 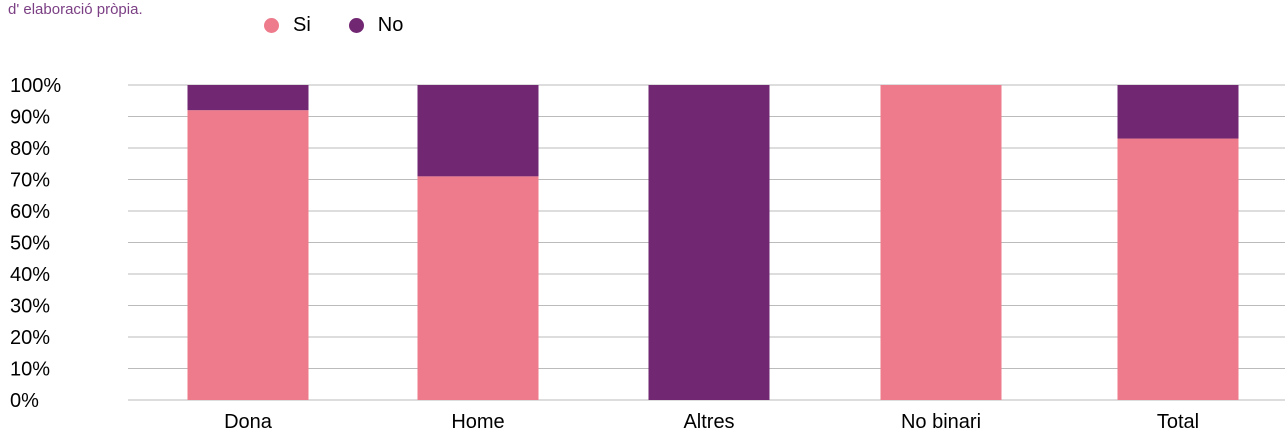 What do you see at coordinates (1178, 420) in the screenshot?
I see `x-tick-label: Total` at bounding box center [1178, 420].